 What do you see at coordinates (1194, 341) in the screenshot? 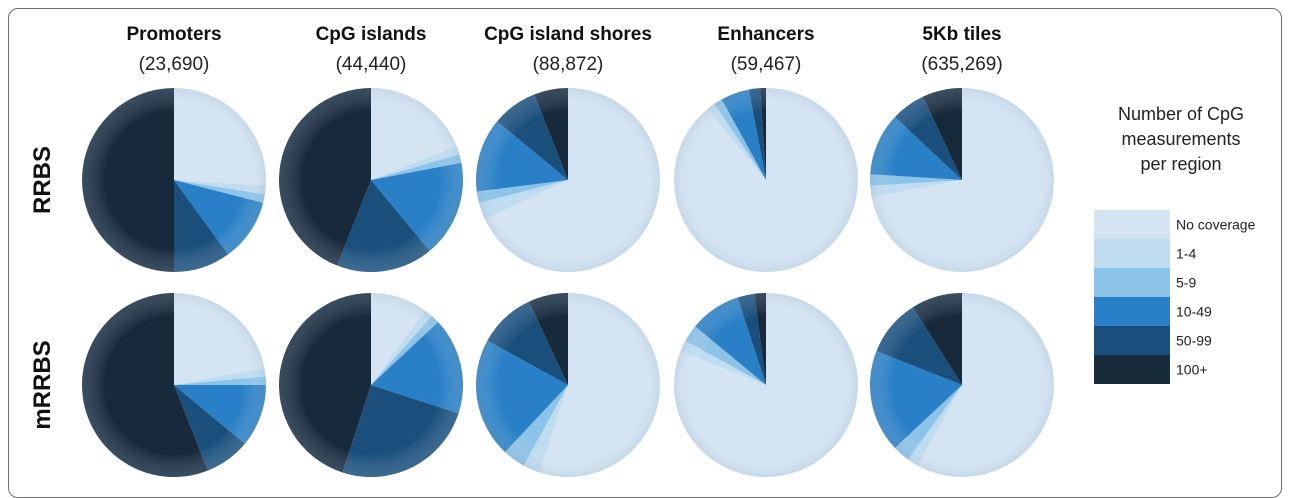
I see `legend-label-50-99: 50-99` at bounding box center [1194, 341].